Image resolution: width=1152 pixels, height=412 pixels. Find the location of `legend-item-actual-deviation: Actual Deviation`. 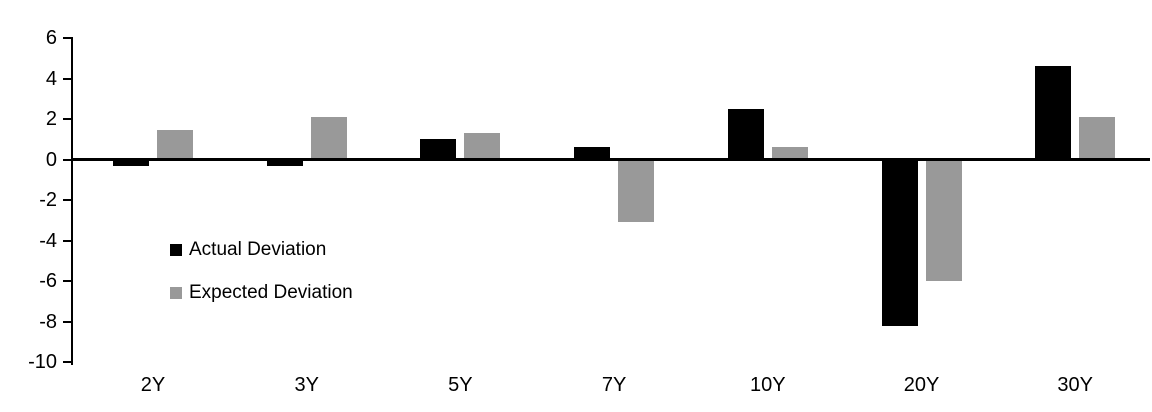

legend-item-actual-deviation: Actual Deviation is located at coordinates (261, 250).